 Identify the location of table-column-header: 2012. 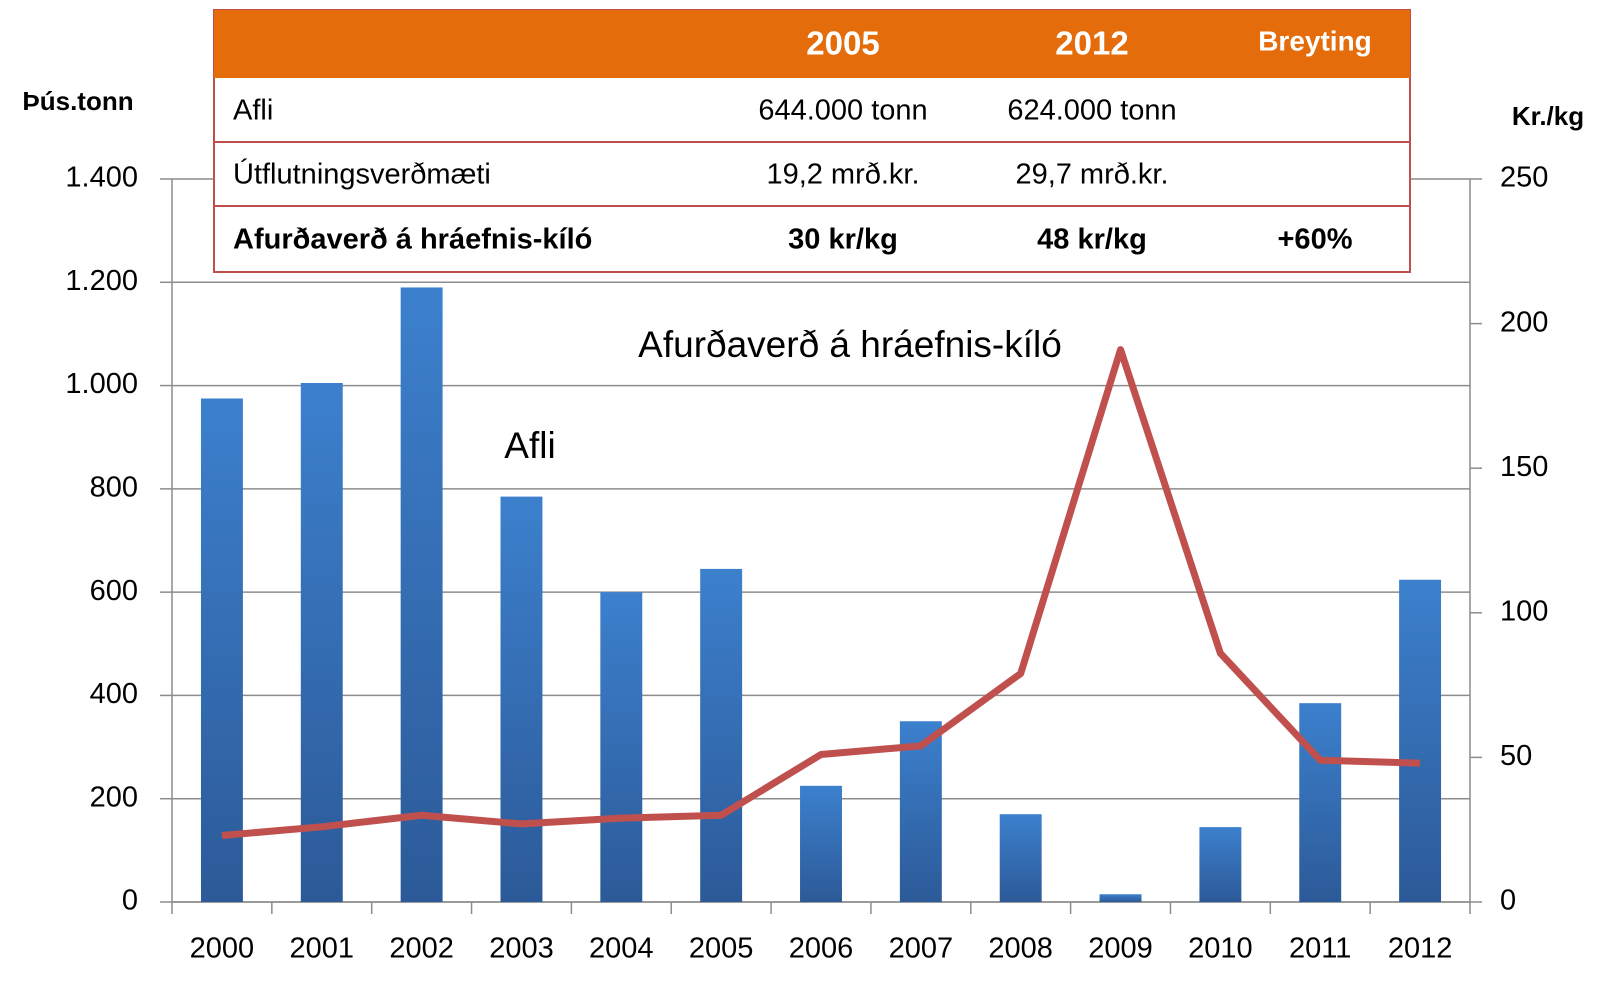
(1091, 43).